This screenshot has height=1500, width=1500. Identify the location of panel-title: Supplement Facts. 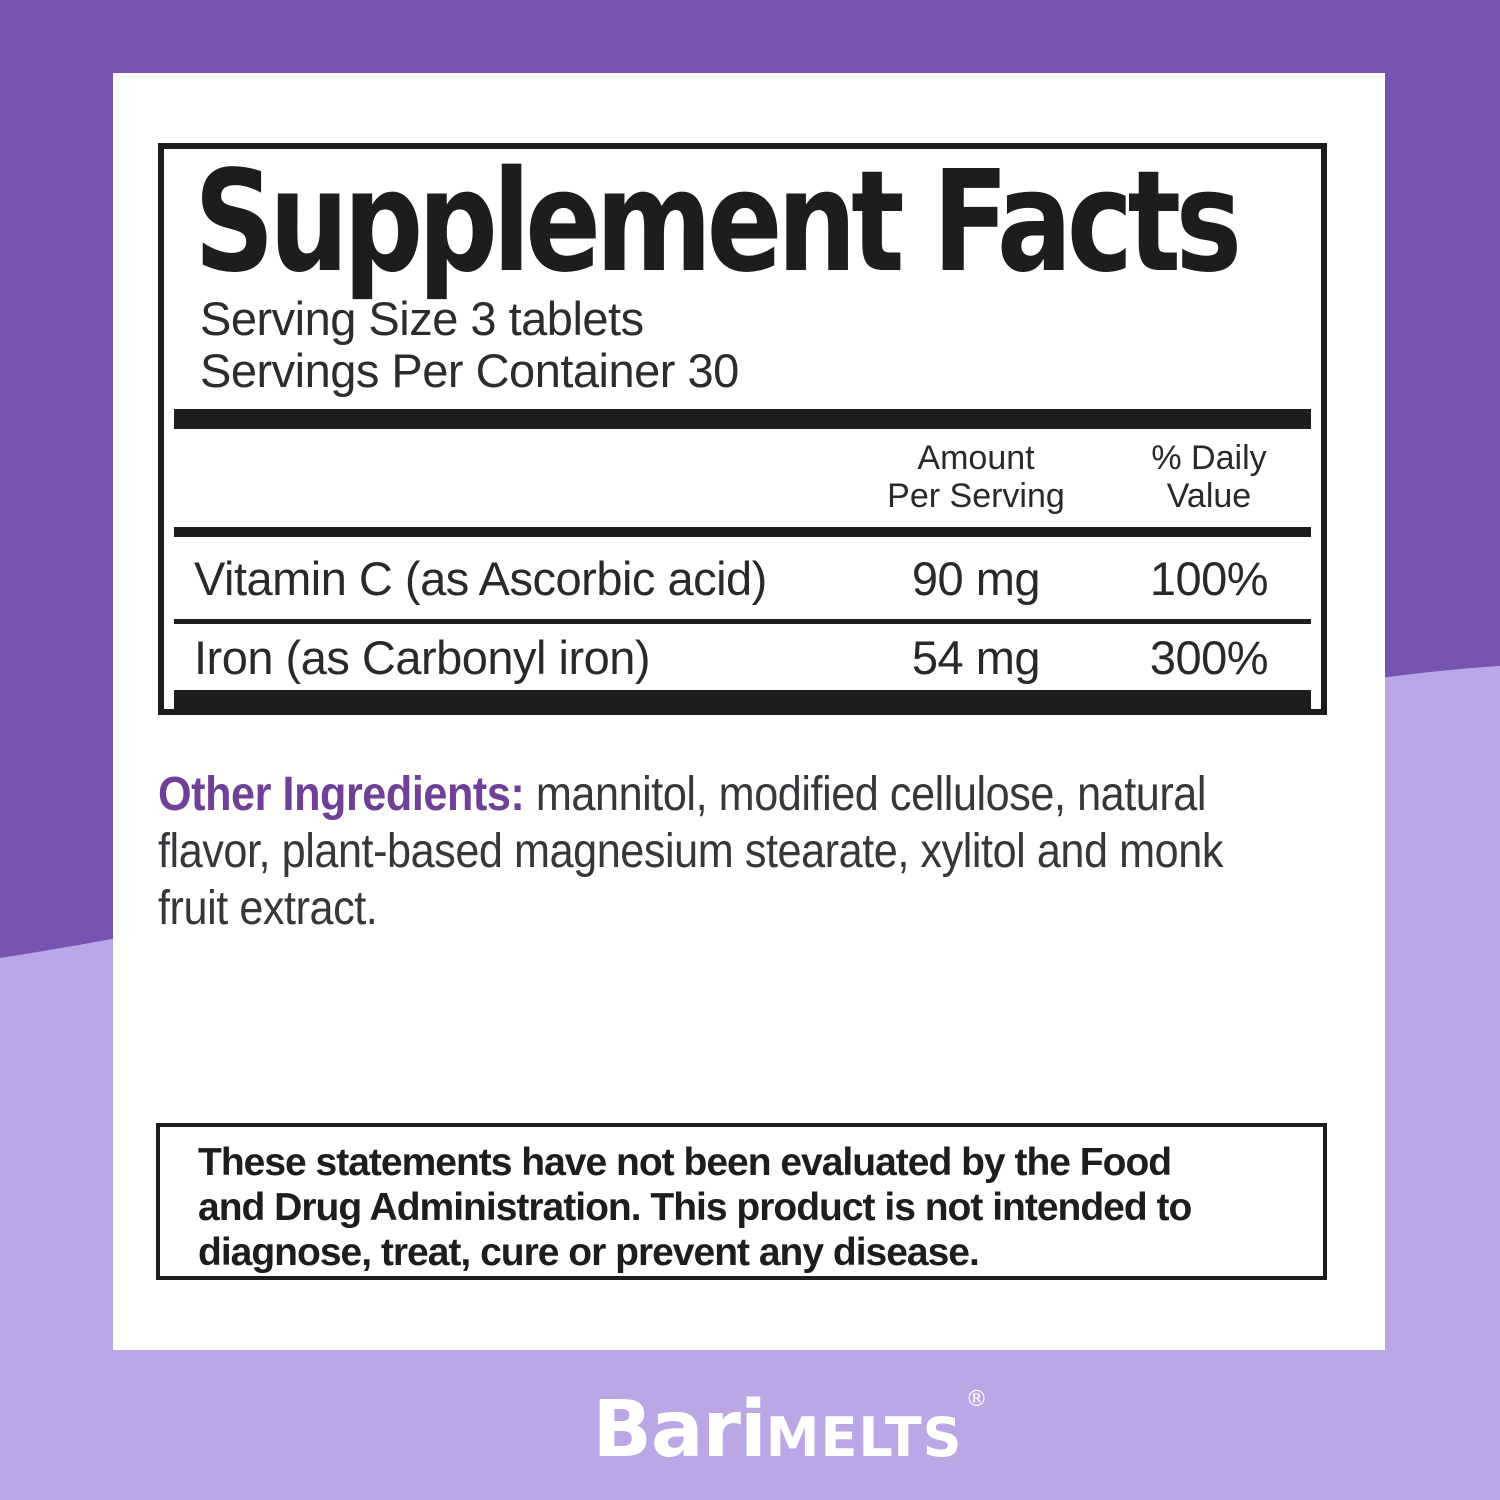
(718, 222).